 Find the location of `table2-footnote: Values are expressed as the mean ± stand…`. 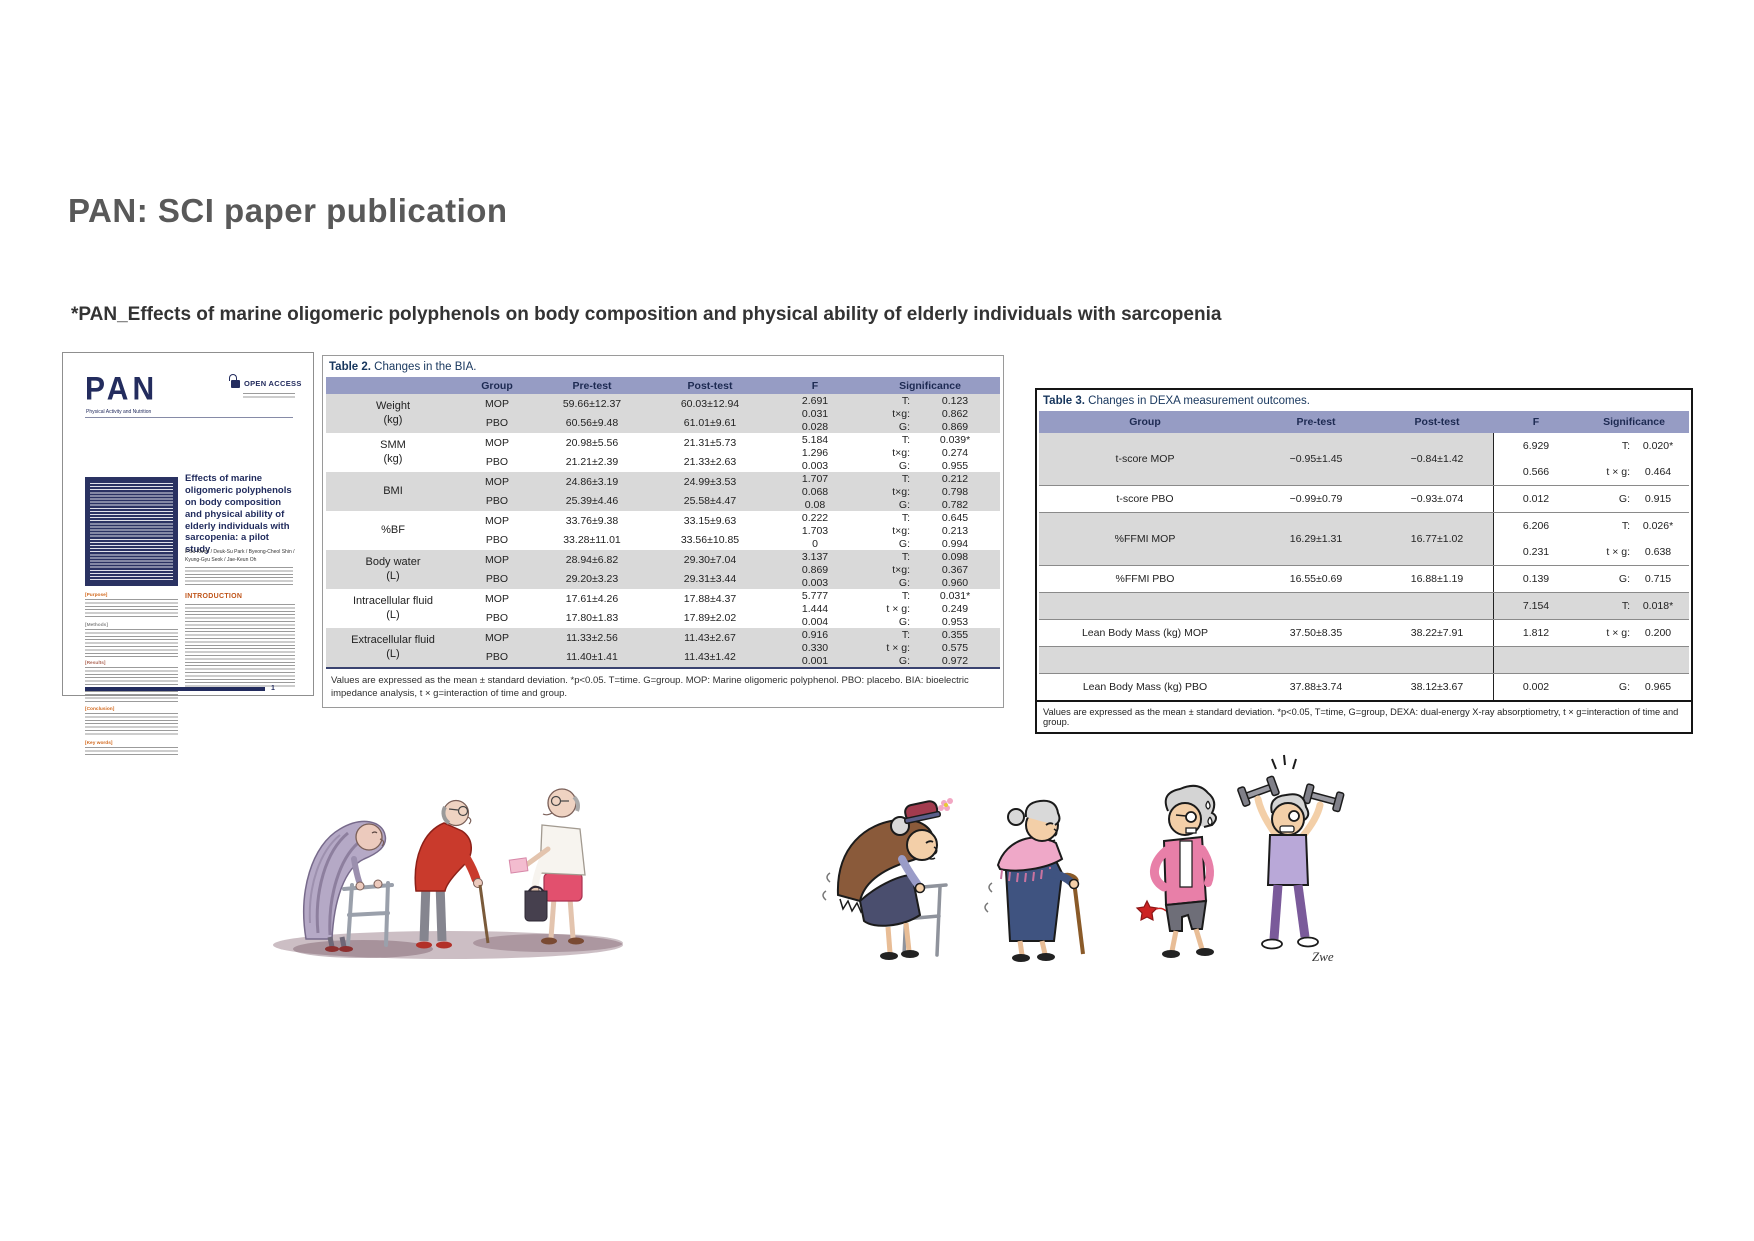

table2-footnote: Values are expressed as the mean ± stand… is located at coordinates (650, 687).